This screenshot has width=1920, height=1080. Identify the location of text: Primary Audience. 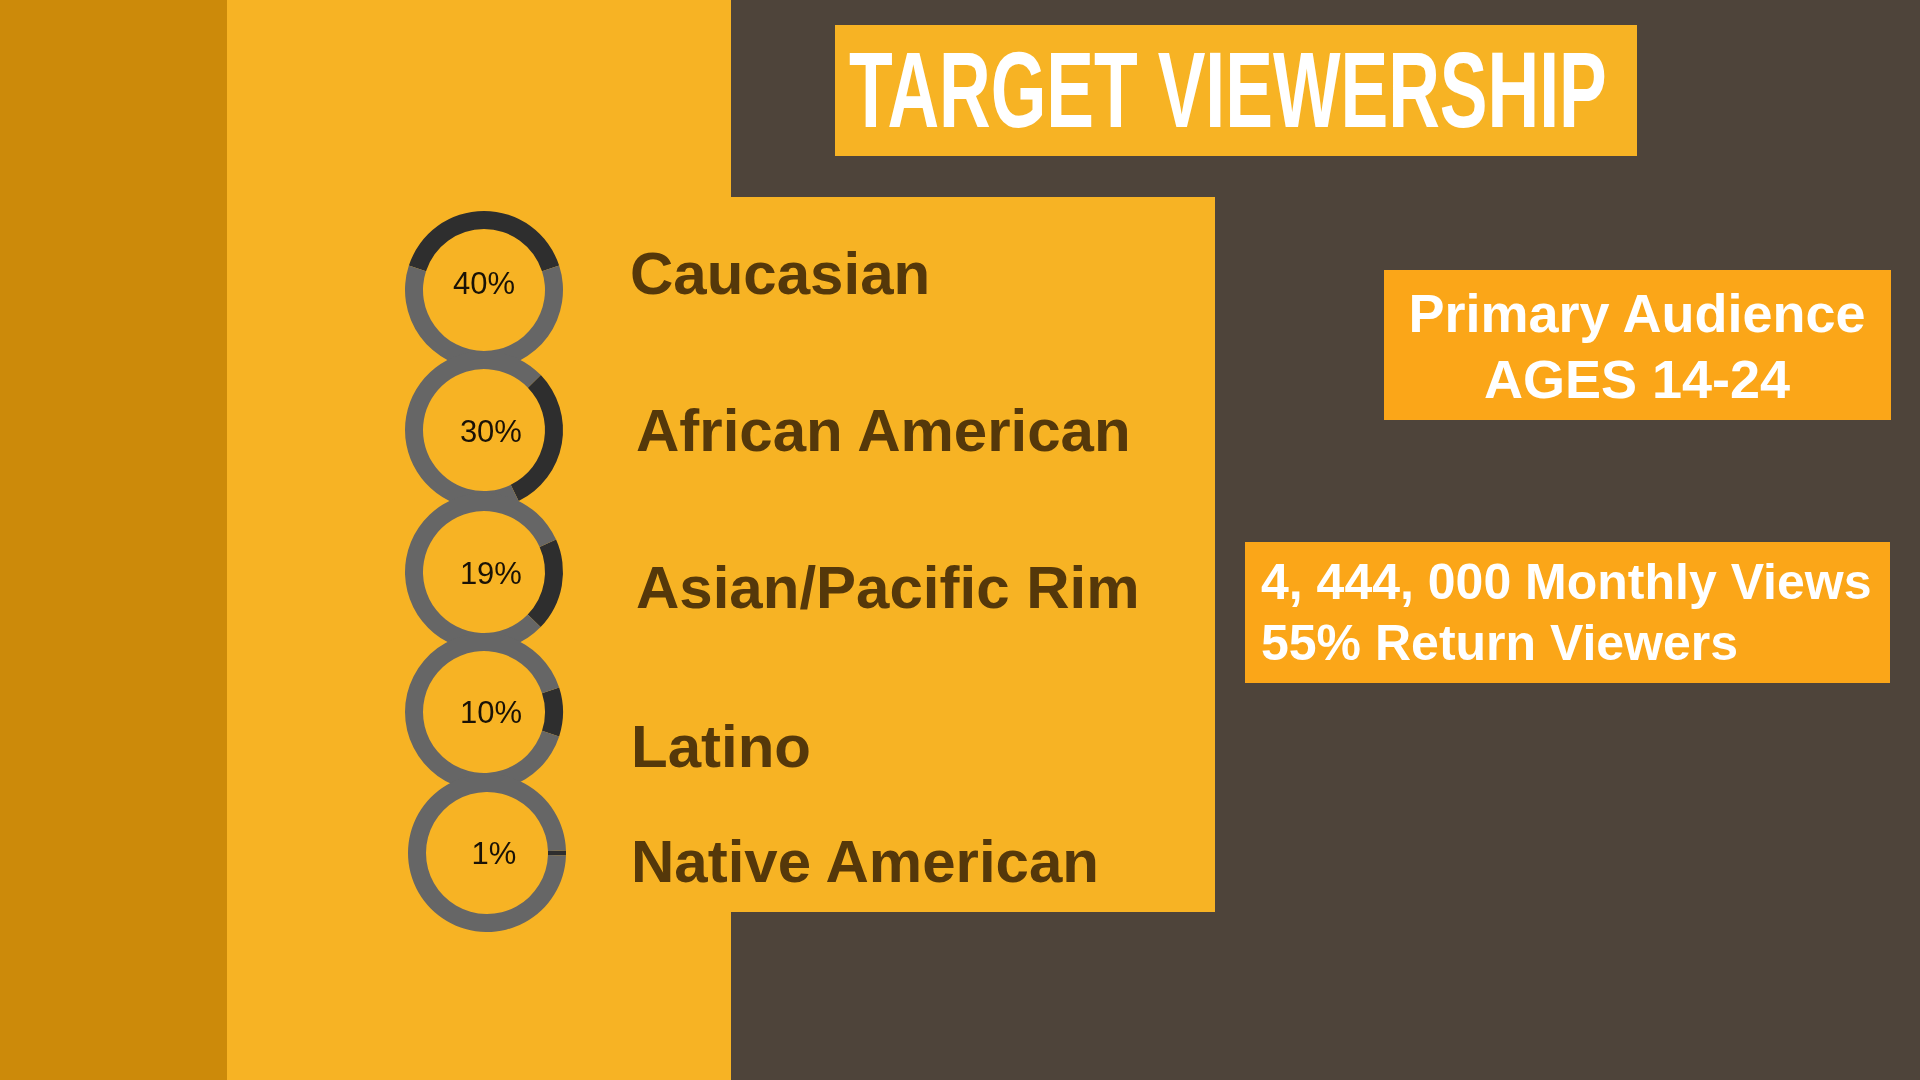
(1637, 313).